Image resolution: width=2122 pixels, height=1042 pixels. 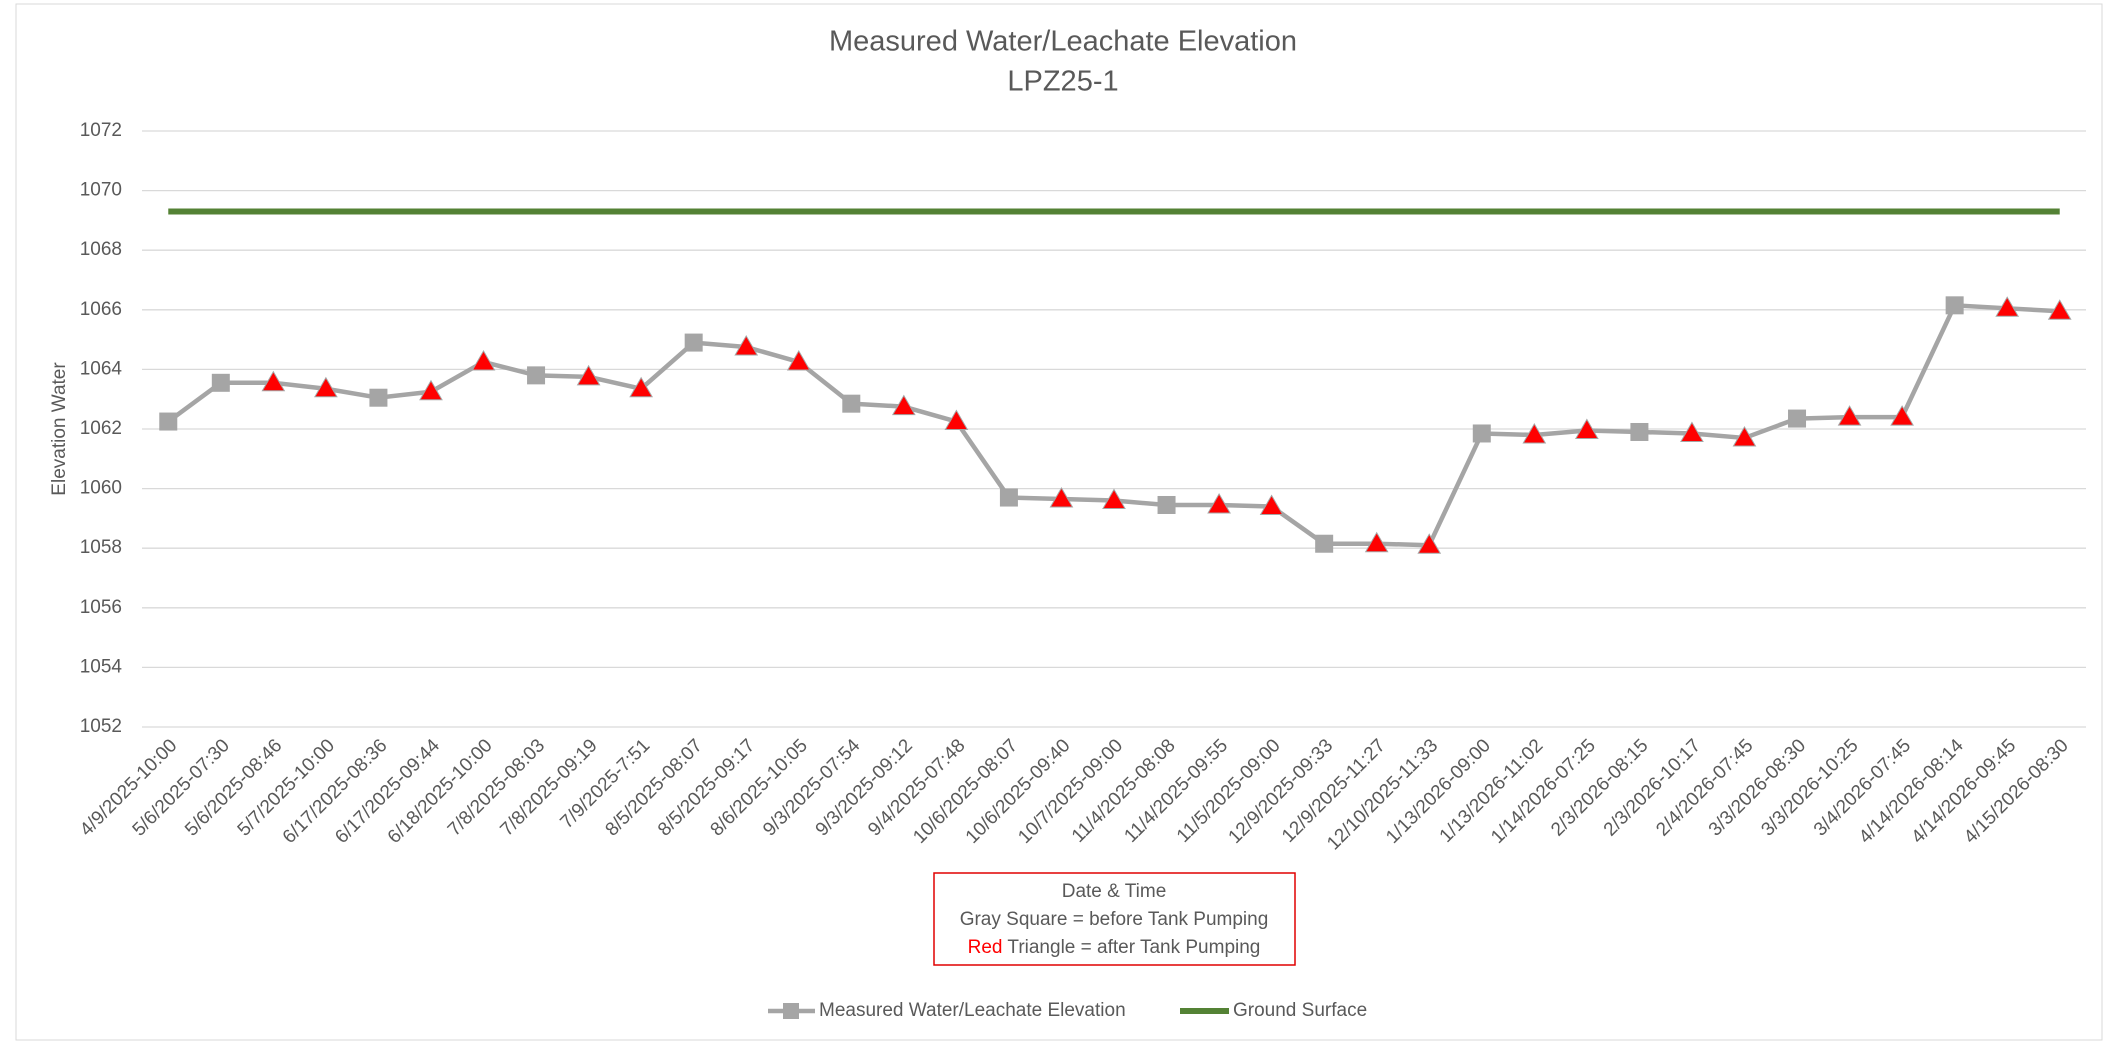 What do you see at coordinates (101, 428) in the screenshot?
I see `y-tick-label: 1062` at bounding box center [101, 428].